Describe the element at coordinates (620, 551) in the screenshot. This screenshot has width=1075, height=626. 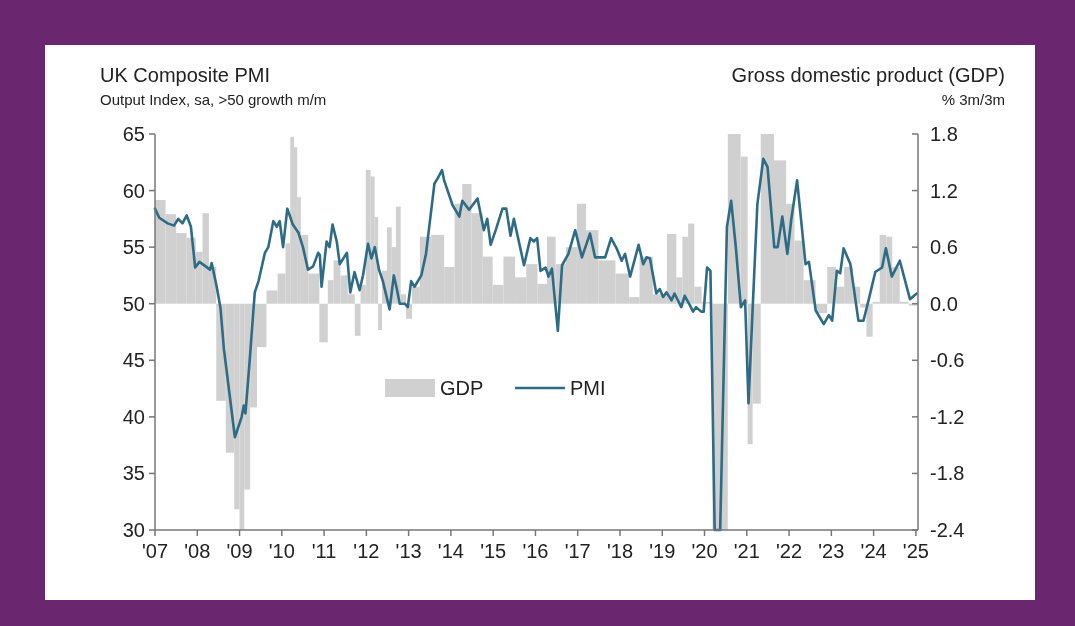
I see `x-tick-label: '18` at that location.